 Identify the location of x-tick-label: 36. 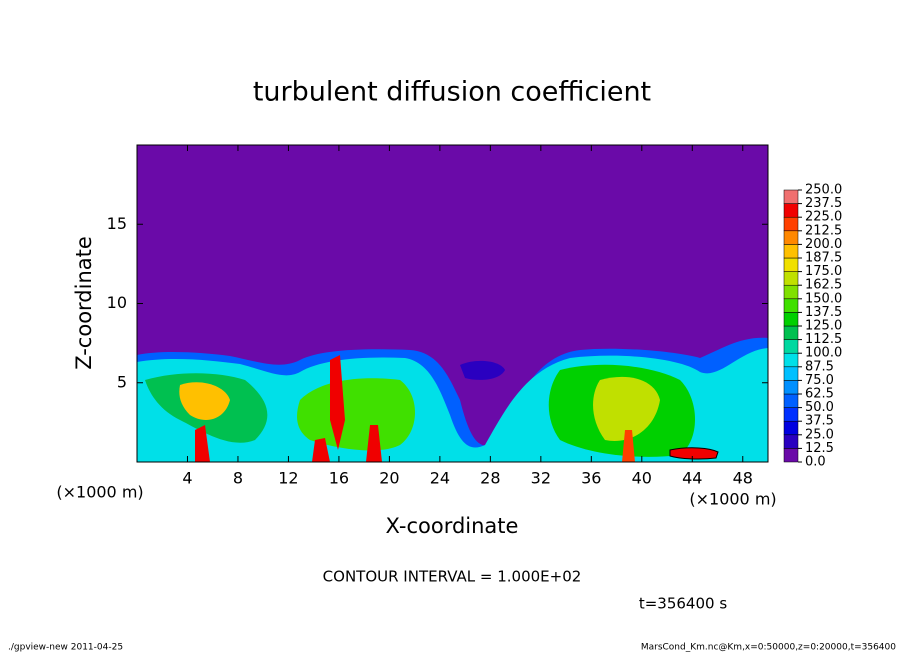
(591, 478).